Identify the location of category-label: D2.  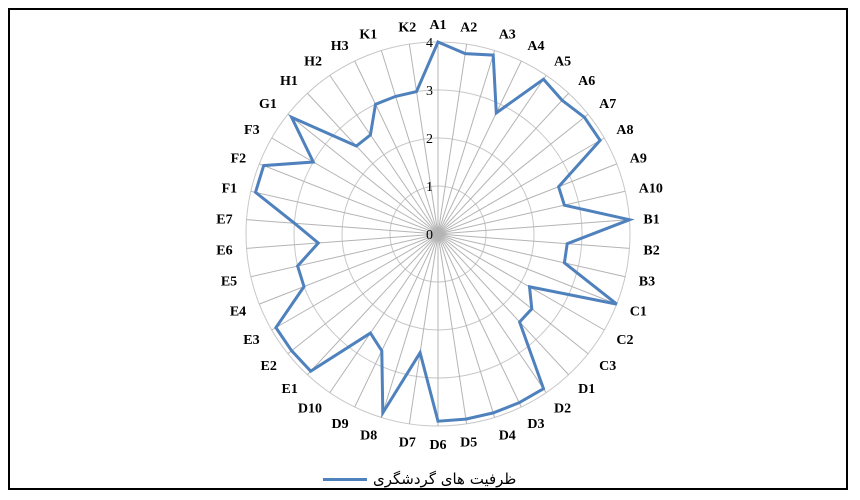
(562, 409).